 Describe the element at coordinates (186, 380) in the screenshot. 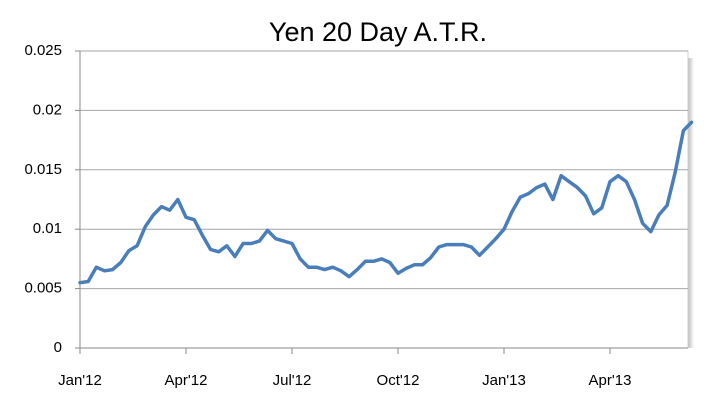

I see `x-tick-label: Apr'12` at that location.